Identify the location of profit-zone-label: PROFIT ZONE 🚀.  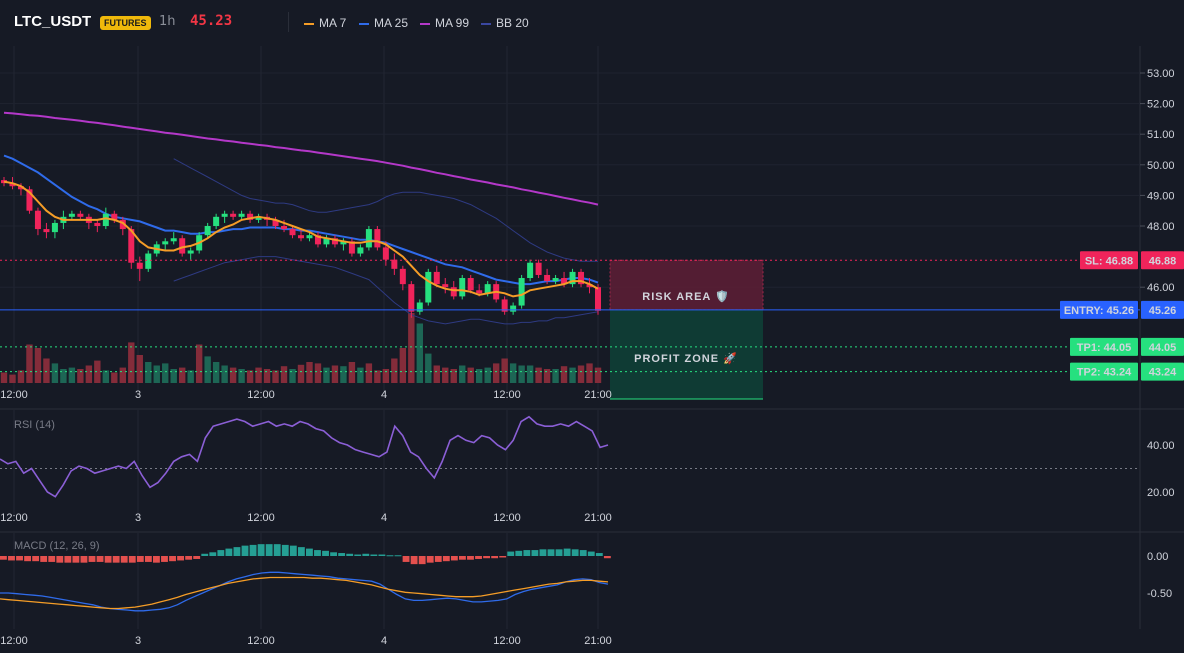
(686, 358).